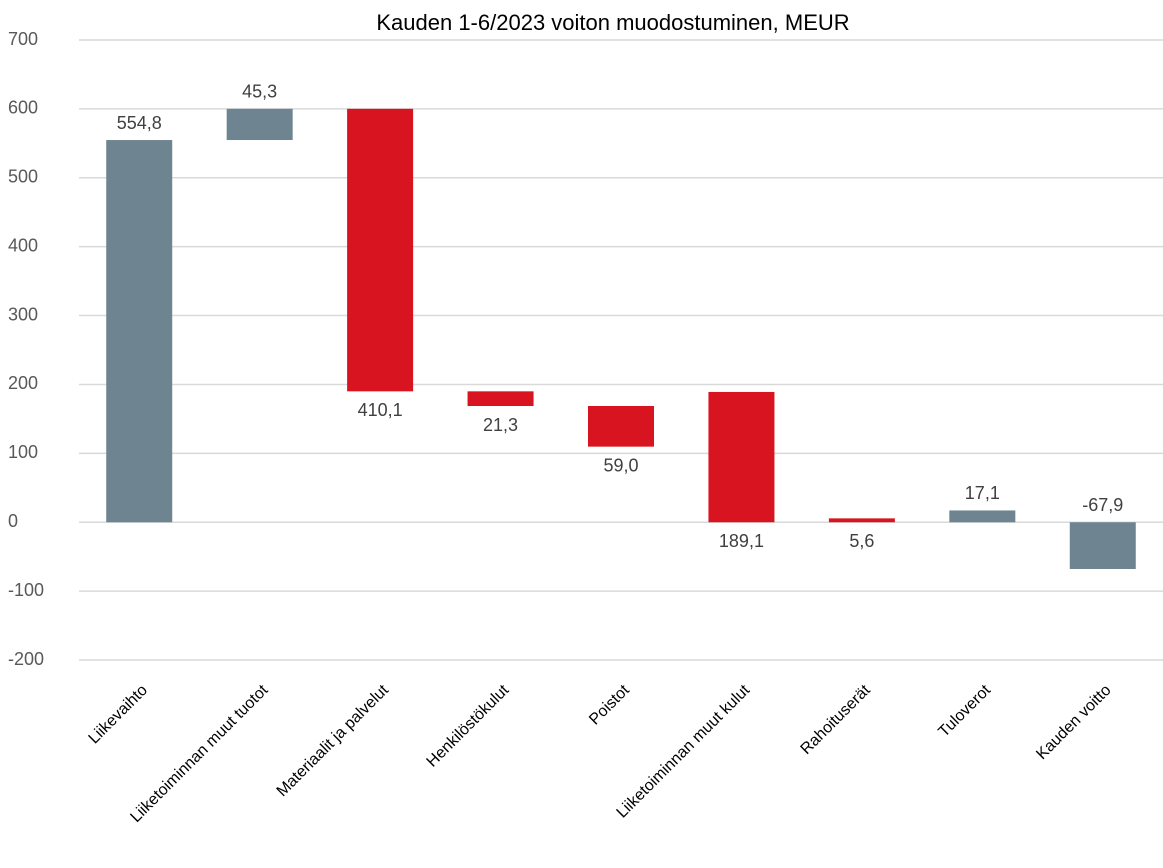 This screenshot has width=1163, height=868. Describe the element at coordinates (684, 751) in the screenshot. I see `x-tick-label: Liiketoiminnan muut kulut` at that location.